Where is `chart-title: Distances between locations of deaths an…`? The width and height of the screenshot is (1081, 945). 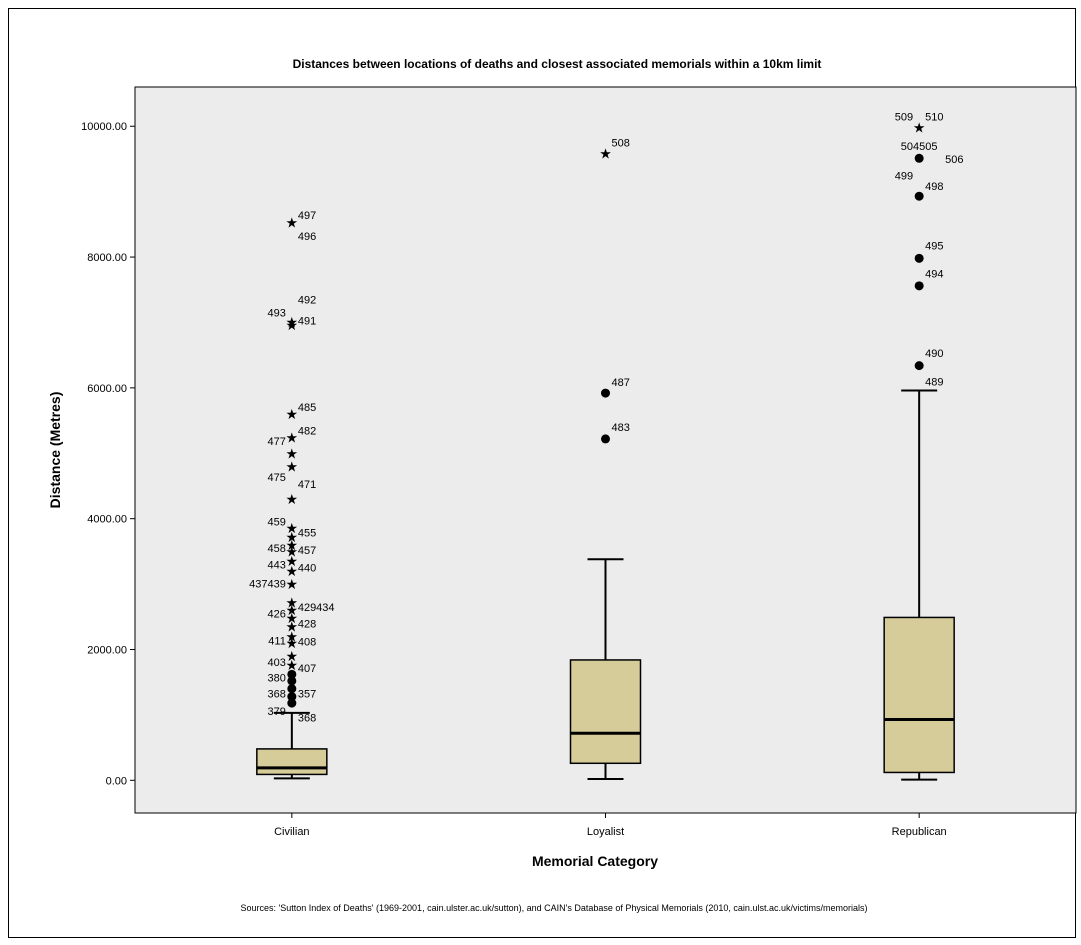 chart-title: Distances between locations of deaths an… is located at coordinates (557, 64).